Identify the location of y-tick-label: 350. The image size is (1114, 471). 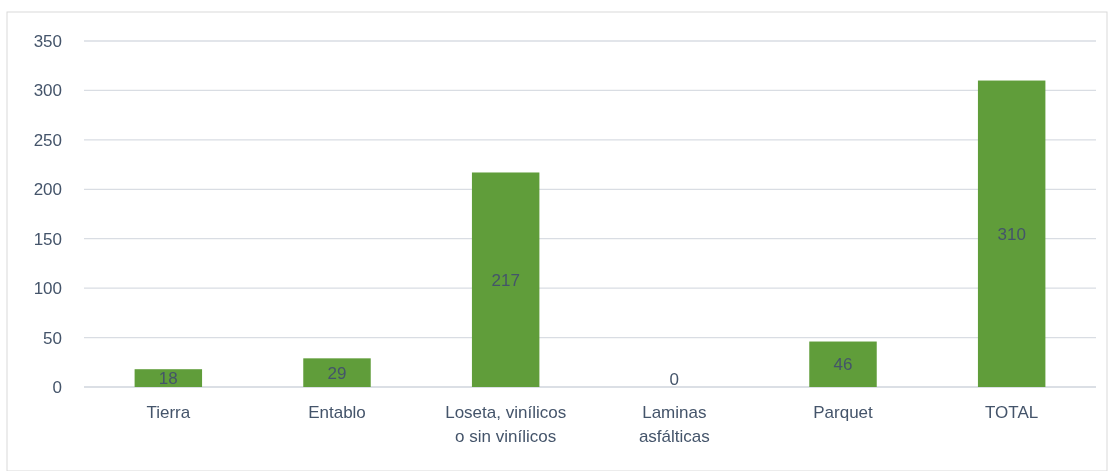
(47, 41).